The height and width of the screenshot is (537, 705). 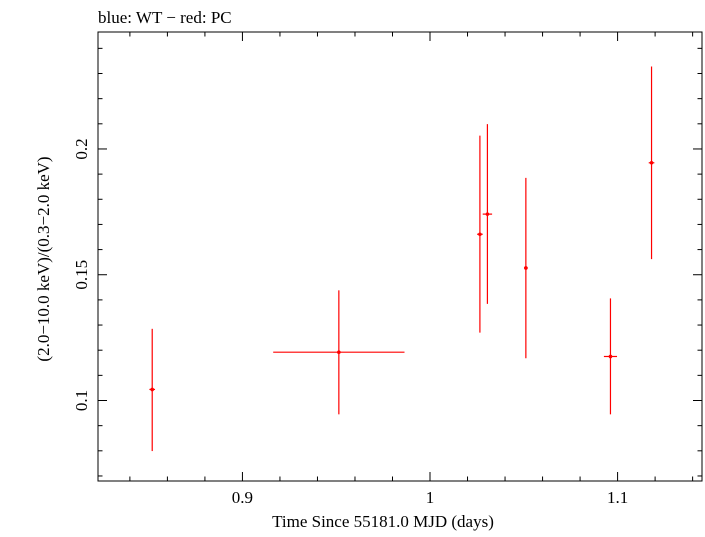 What do you see at coordinates (430, 497) in the screenshot?
I see `x-tick-label: 1` at bounding box center [430, 497].